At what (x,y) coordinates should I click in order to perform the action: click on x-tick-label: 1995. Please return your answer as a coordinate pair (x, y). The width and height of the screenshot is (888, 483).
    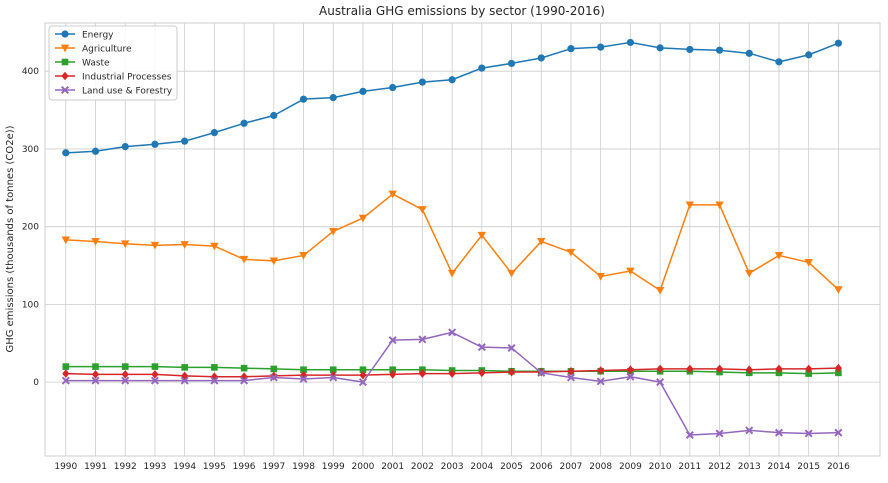
    Looking at the image, I should click on (214, 467).